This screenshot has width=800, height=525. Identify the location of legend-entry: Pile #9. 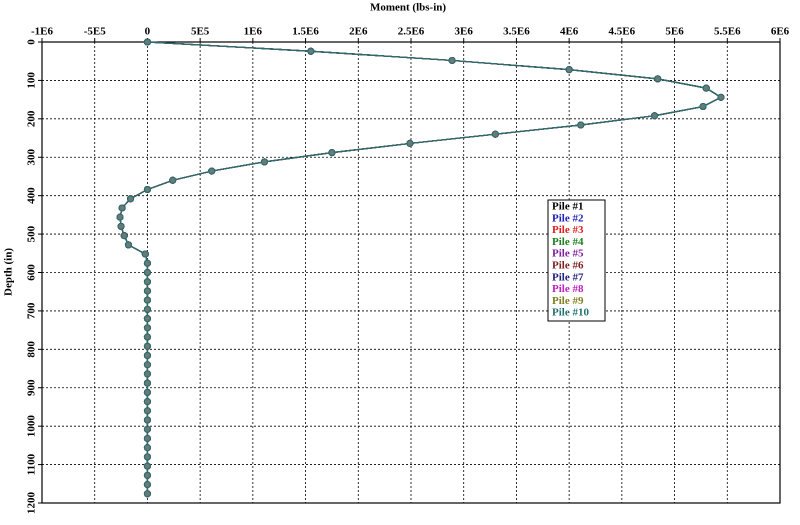
(568, 301).